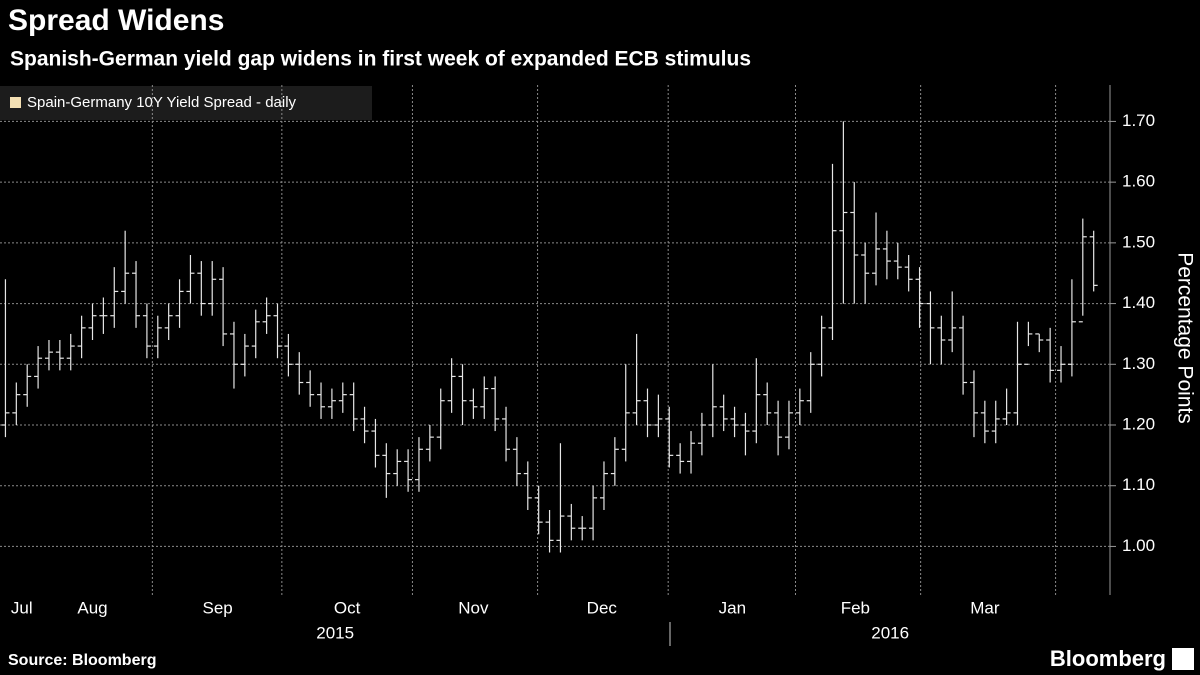  Describe the element at coordinates (890, 632) in the screenshot. I see `year-label: 2016` at that location.